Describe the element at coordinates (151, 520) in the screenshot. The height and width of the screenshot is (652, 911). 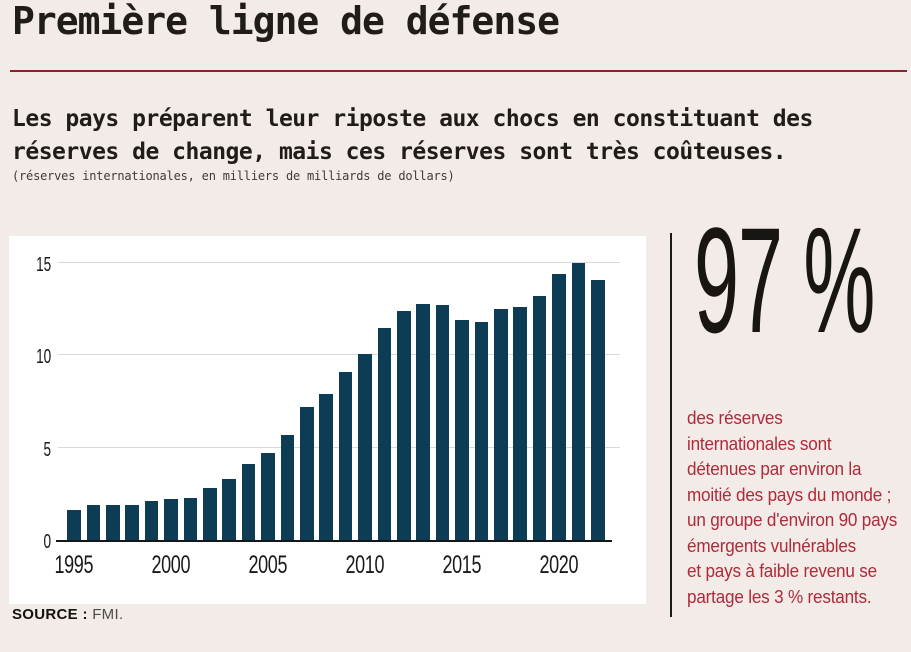
I see `bar-1999` at that location.